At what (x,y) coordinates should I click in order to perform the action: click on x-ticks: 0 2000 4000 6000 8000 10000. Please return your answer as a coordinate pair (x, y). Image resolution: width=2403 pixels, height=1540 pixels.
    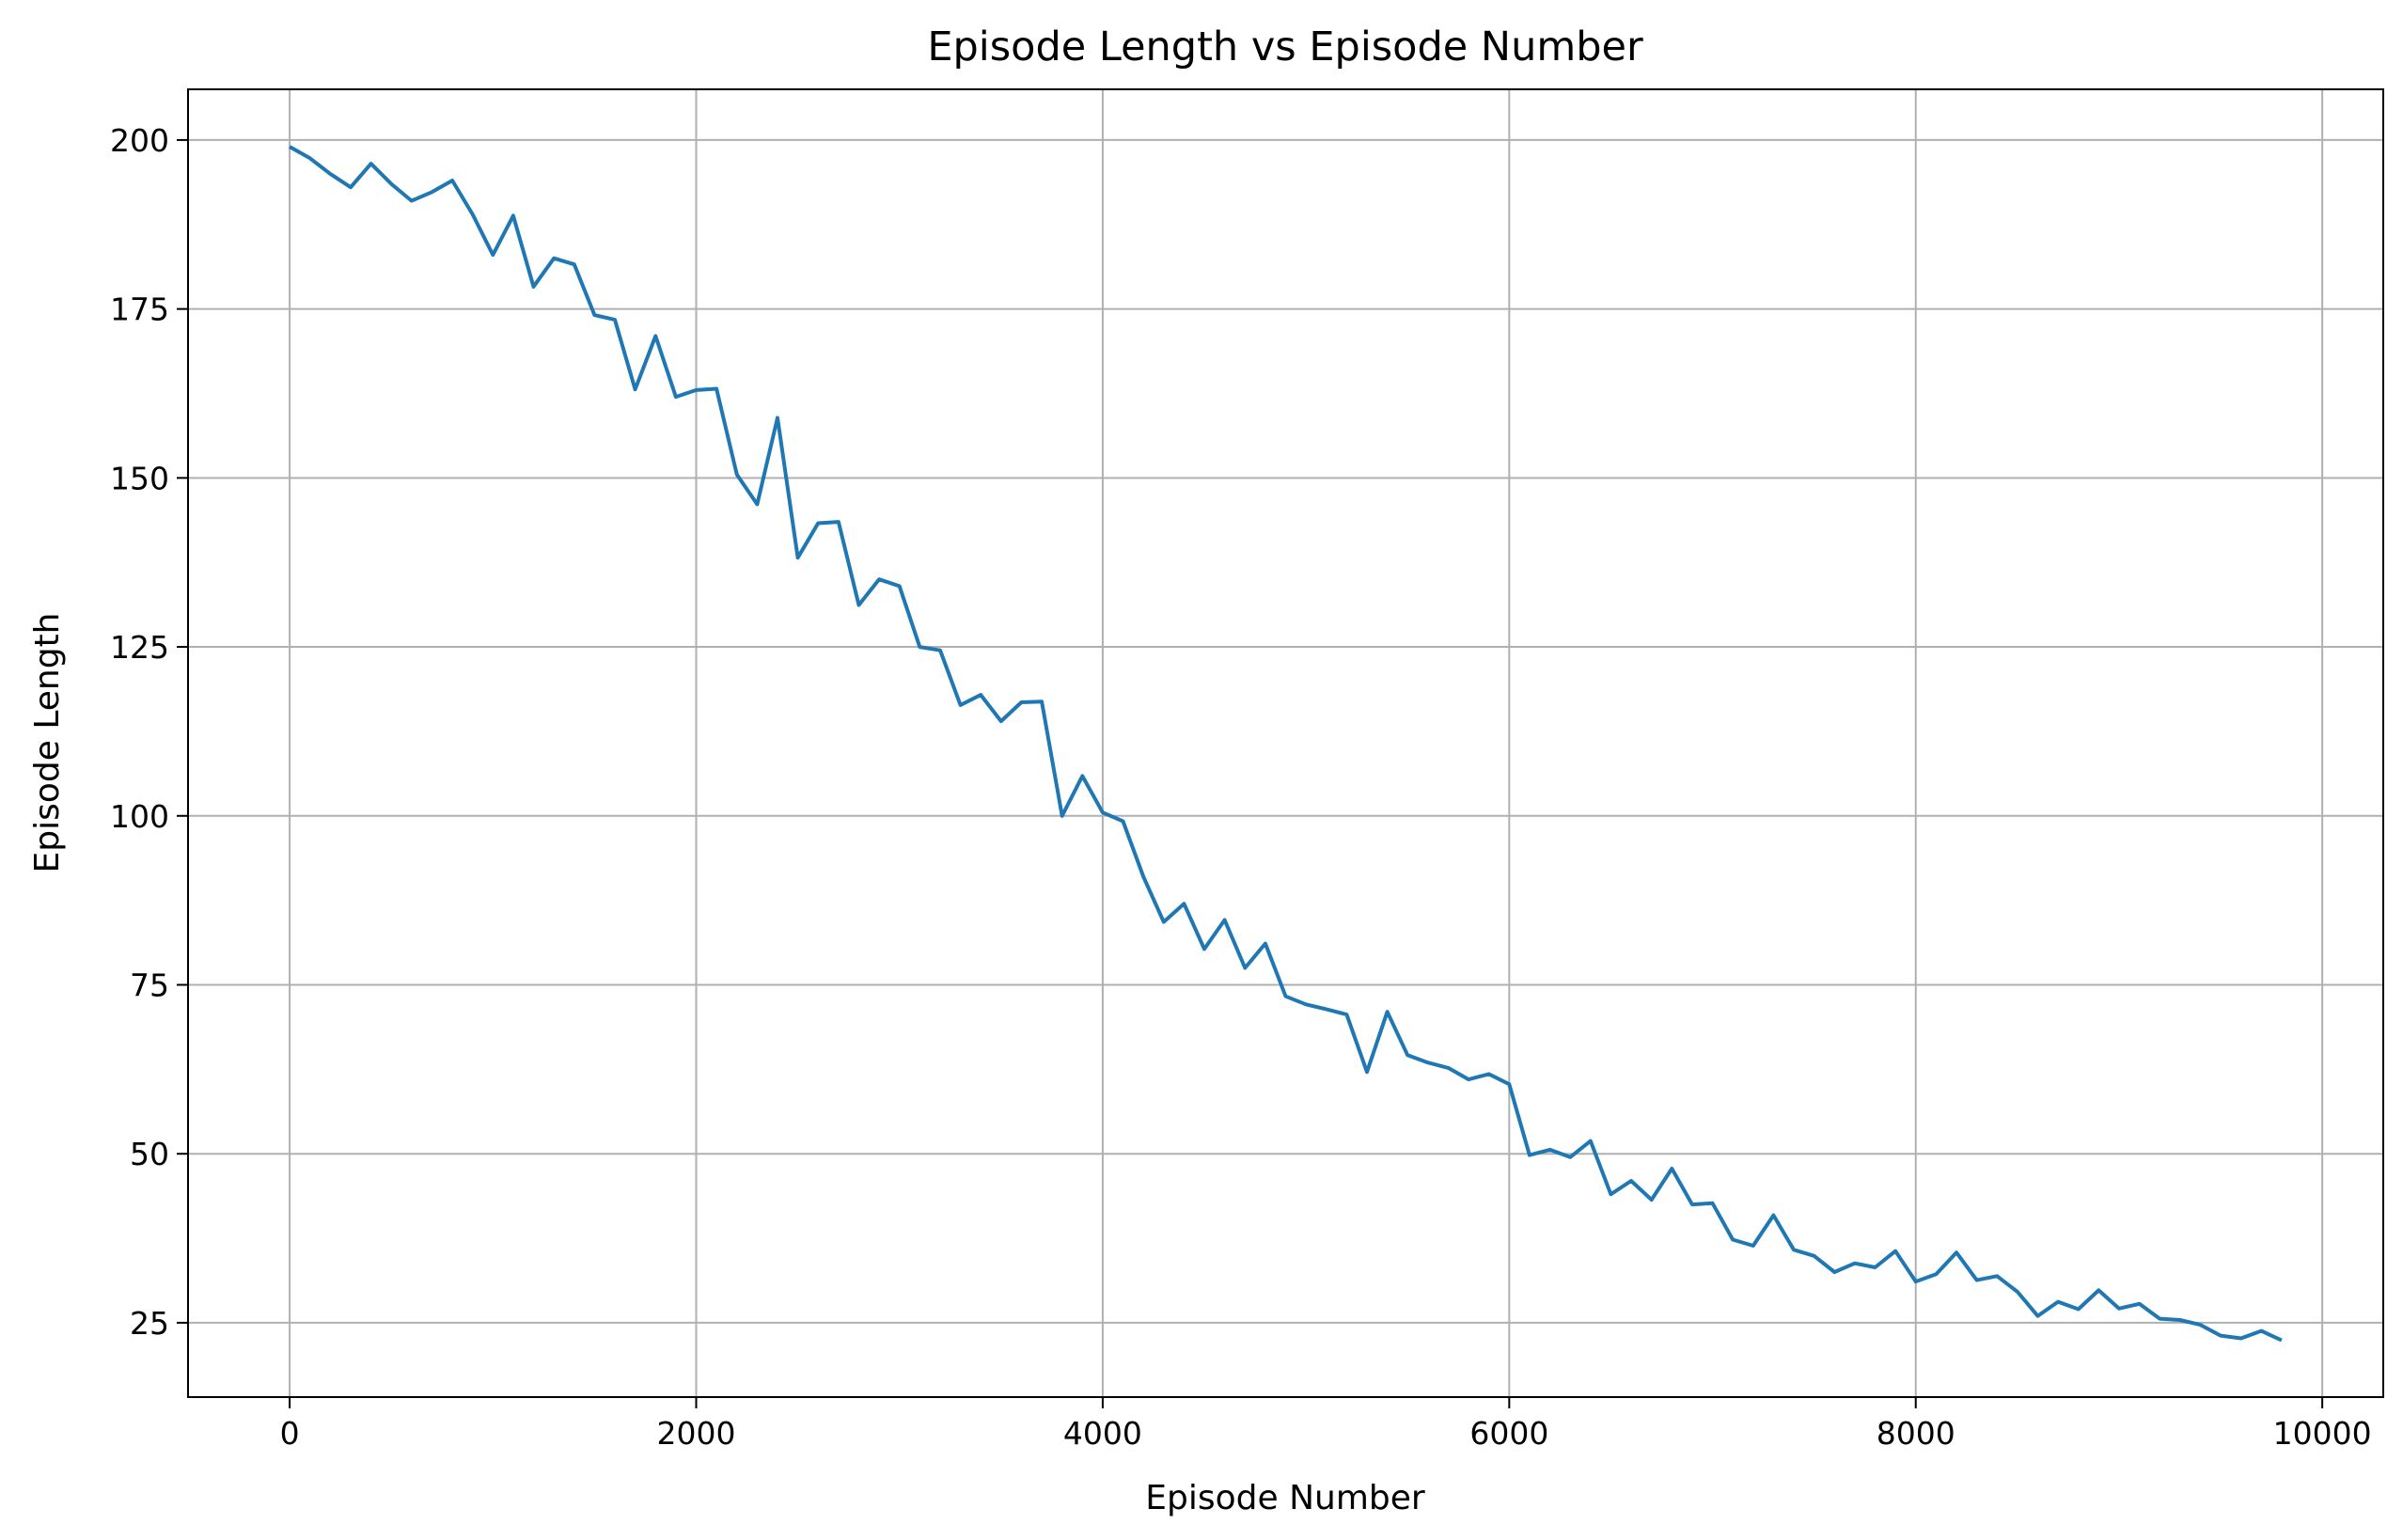
    Looking at the image, I should click on (1326, 1424).